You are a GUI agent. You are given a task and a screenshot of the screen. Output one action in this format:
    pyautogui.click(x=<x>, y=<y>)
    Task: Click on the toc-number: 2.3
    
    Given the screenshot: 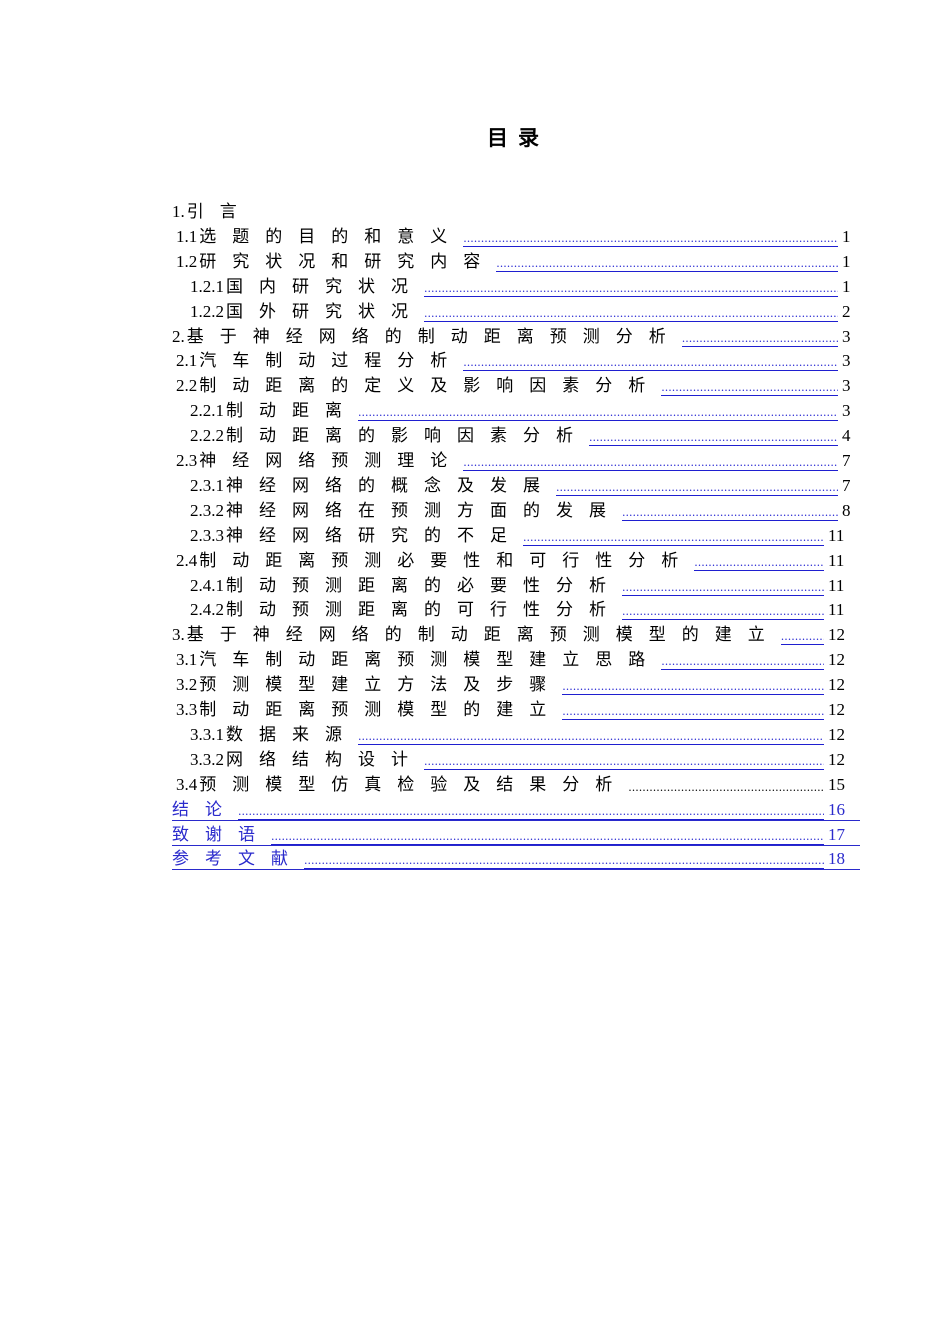 What is the action you would take?
    pyautogui.click(x=187, y=460)
    